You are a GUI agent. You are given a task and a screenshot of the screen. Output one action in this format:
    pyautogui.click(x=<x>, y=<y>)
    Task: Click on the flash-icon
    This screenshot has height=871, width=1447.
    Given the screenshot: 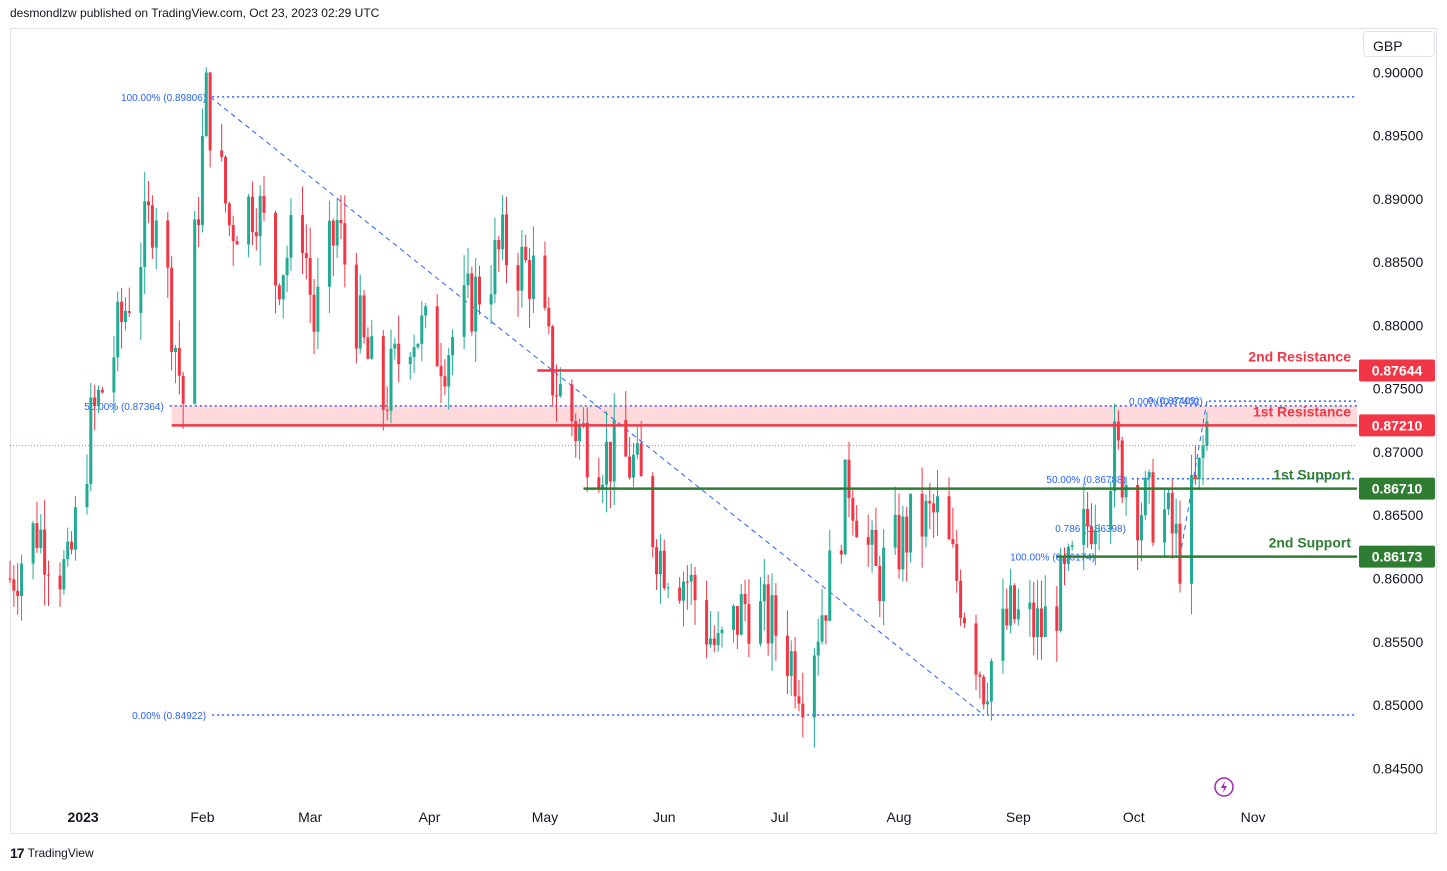 What is the action you would take?
    pyautogui.click(x=1224, y=787)
    